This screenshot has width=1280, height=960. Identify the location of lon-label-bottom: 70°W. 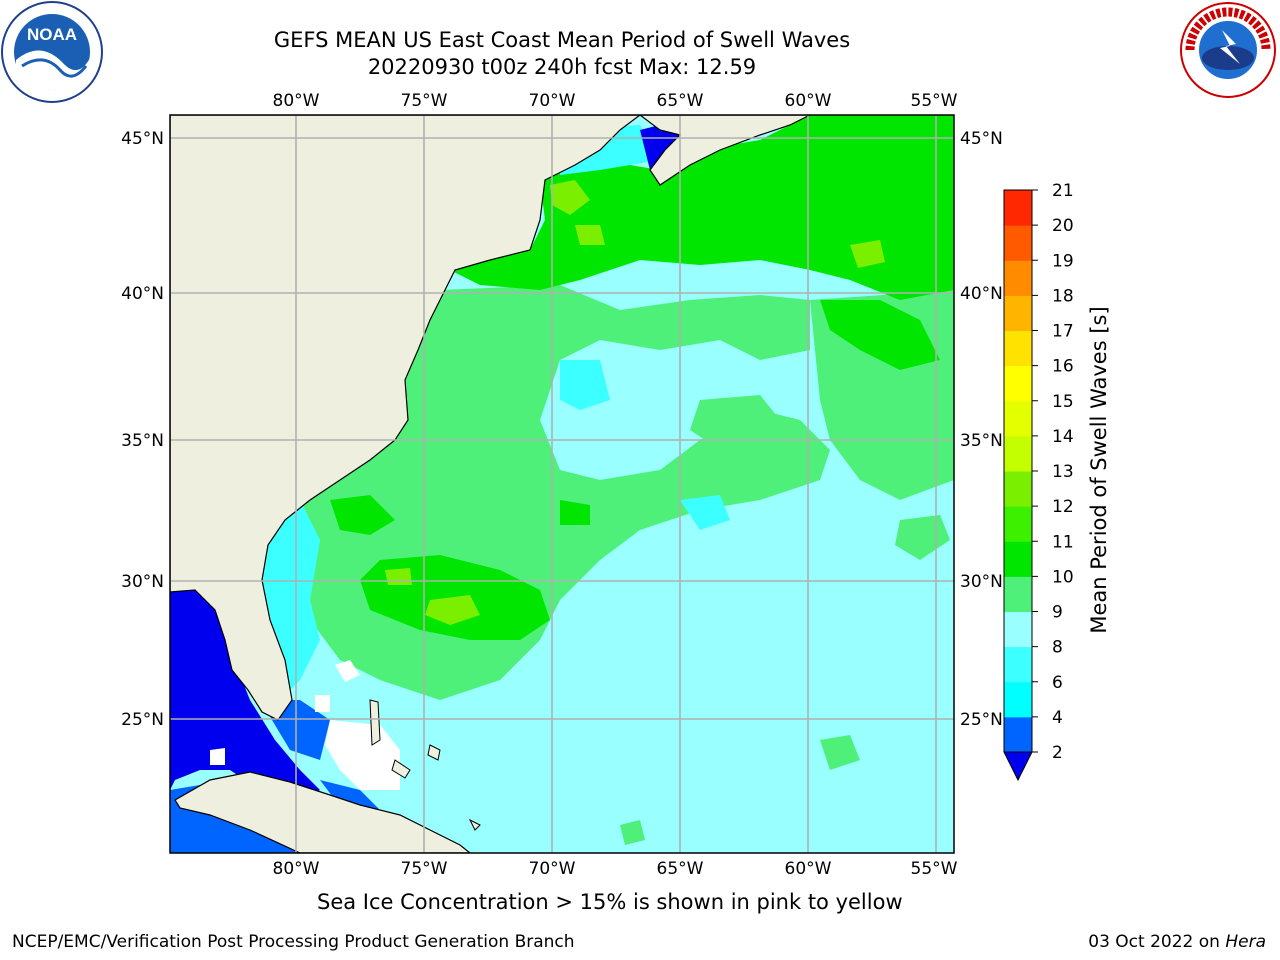
(552, 869).